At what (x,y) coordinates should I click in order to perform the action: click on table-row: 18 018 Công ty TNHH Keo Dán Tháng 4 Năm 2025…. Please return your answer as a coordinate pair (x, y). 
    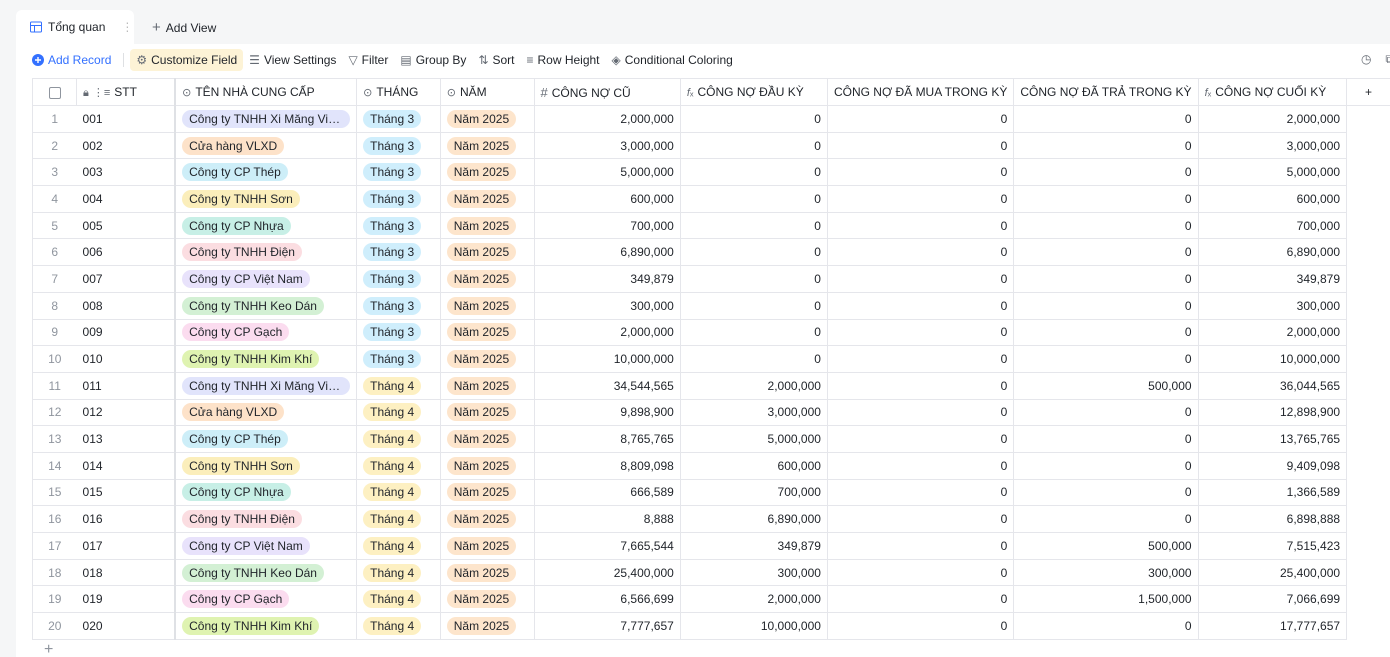
    Looking at the image, I should click on (710, 573).